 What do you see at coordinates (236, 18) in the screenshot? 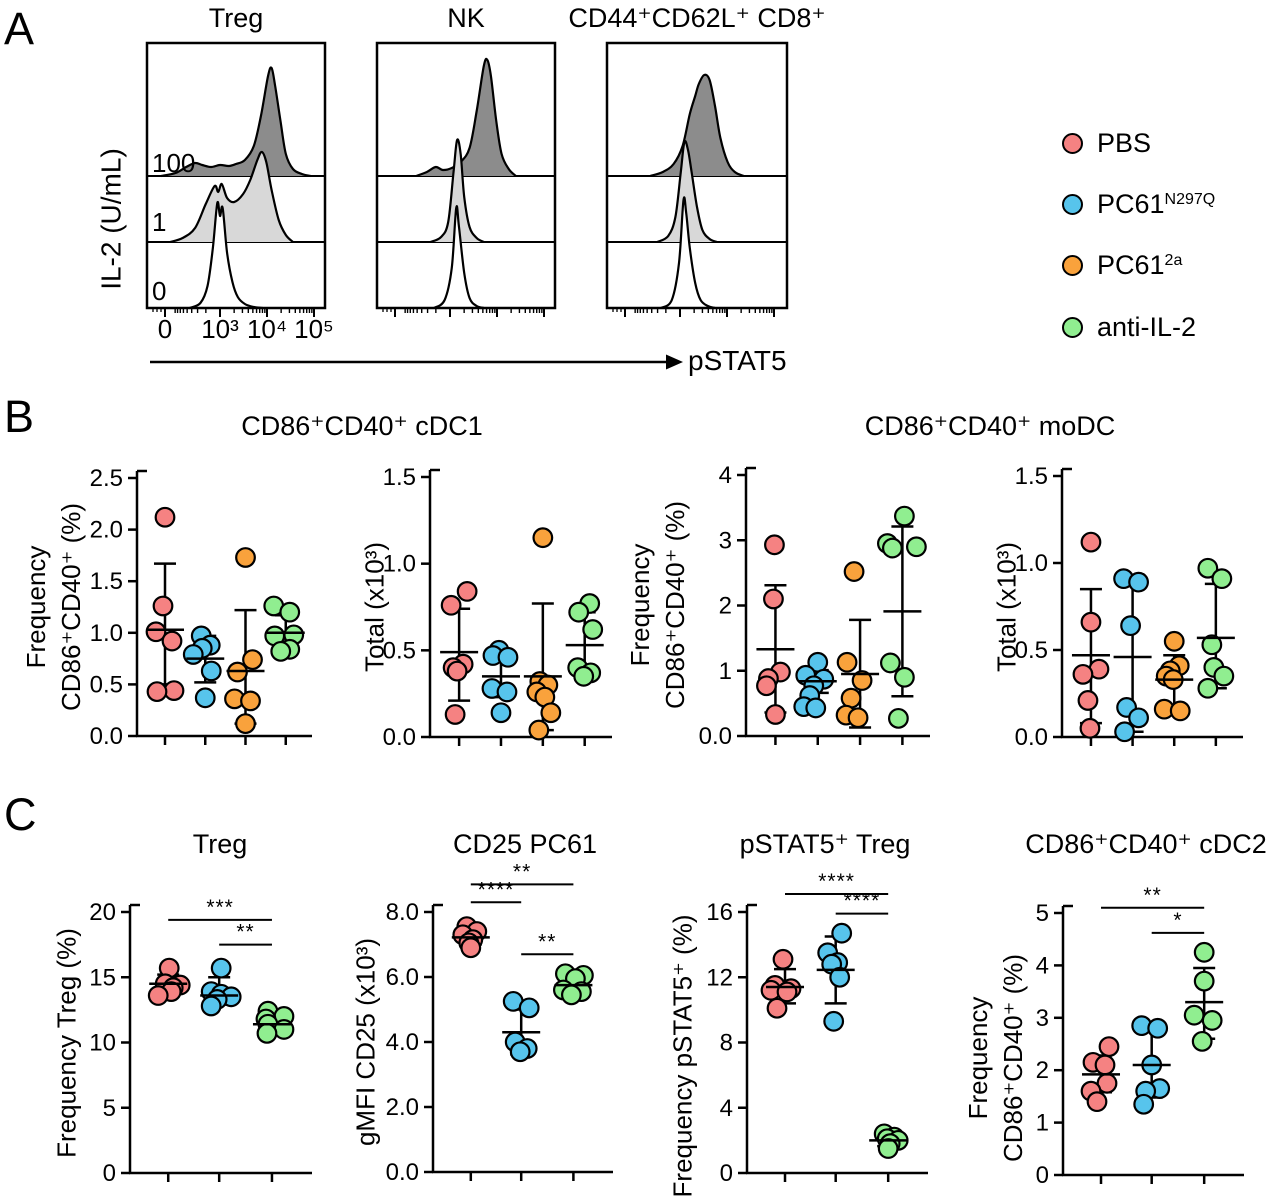
I see `histogram-title-treg: Treg` at bounding box center [236, 18].